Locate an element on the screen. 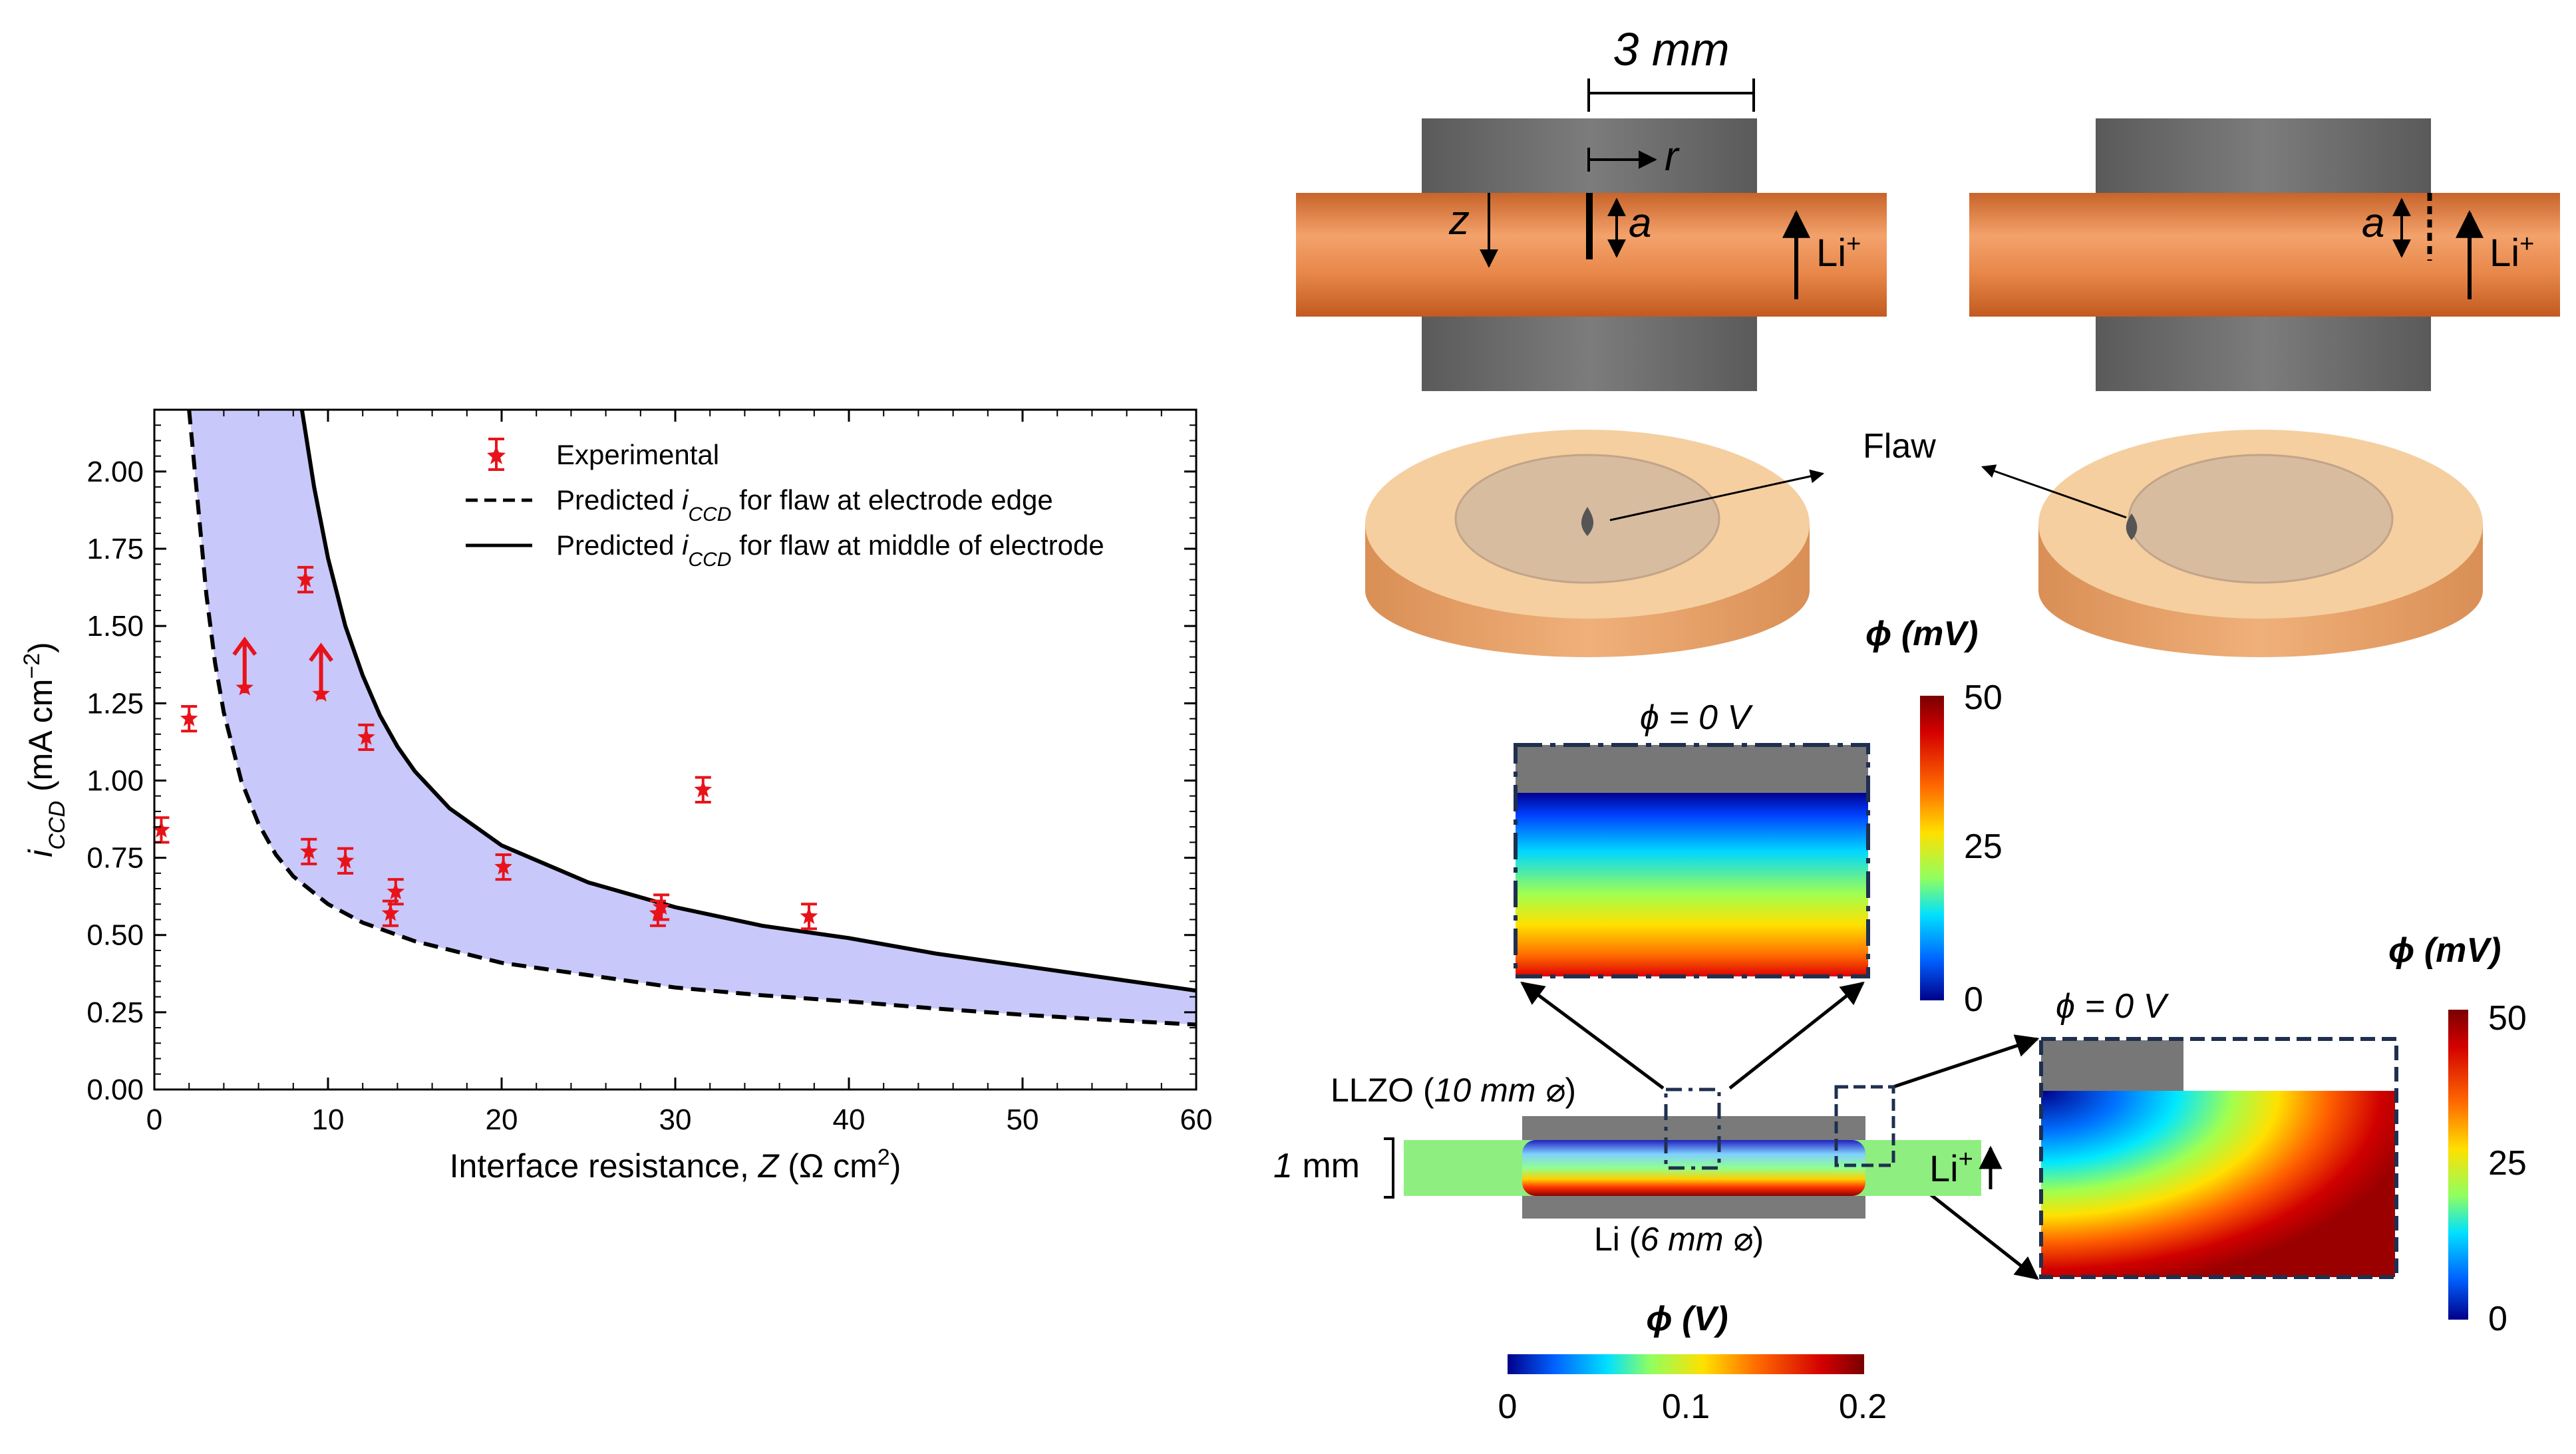 The height and width of the screenshot is (1454, 2576). x-tick-label-40: 40 is located at coordinates (849, 1119).